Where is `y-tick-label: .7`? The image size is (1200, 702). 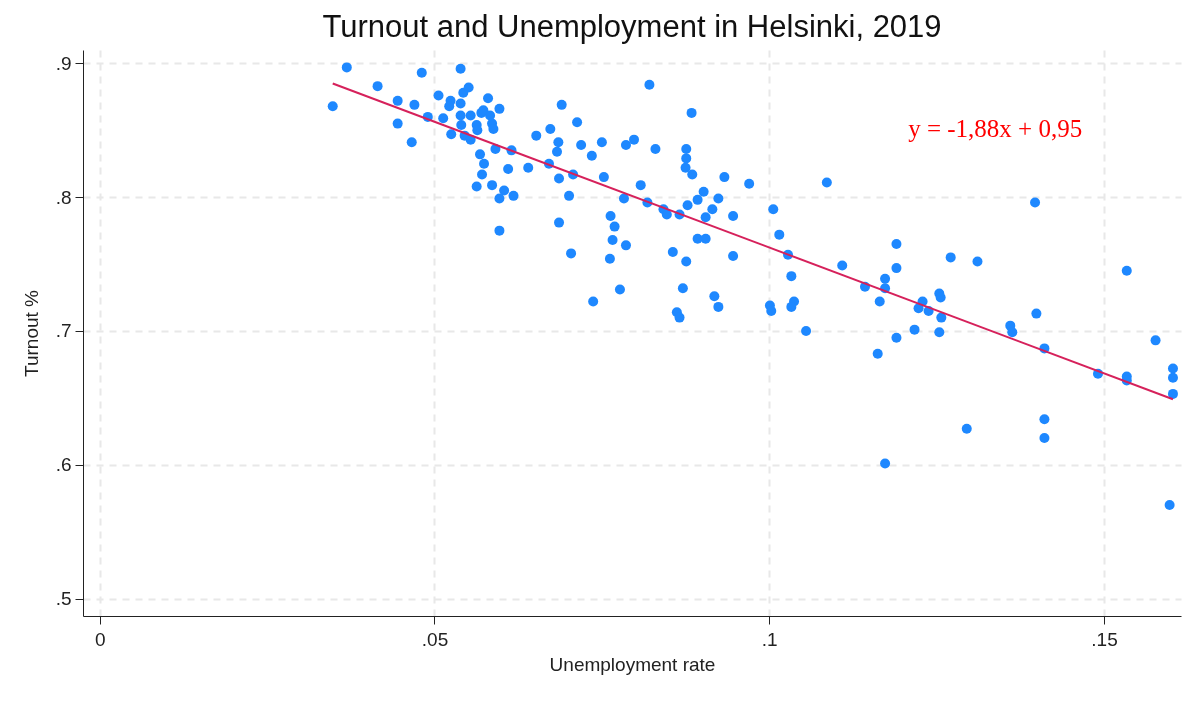
y-tick-label: .7 is located at coordinates (63, 331).